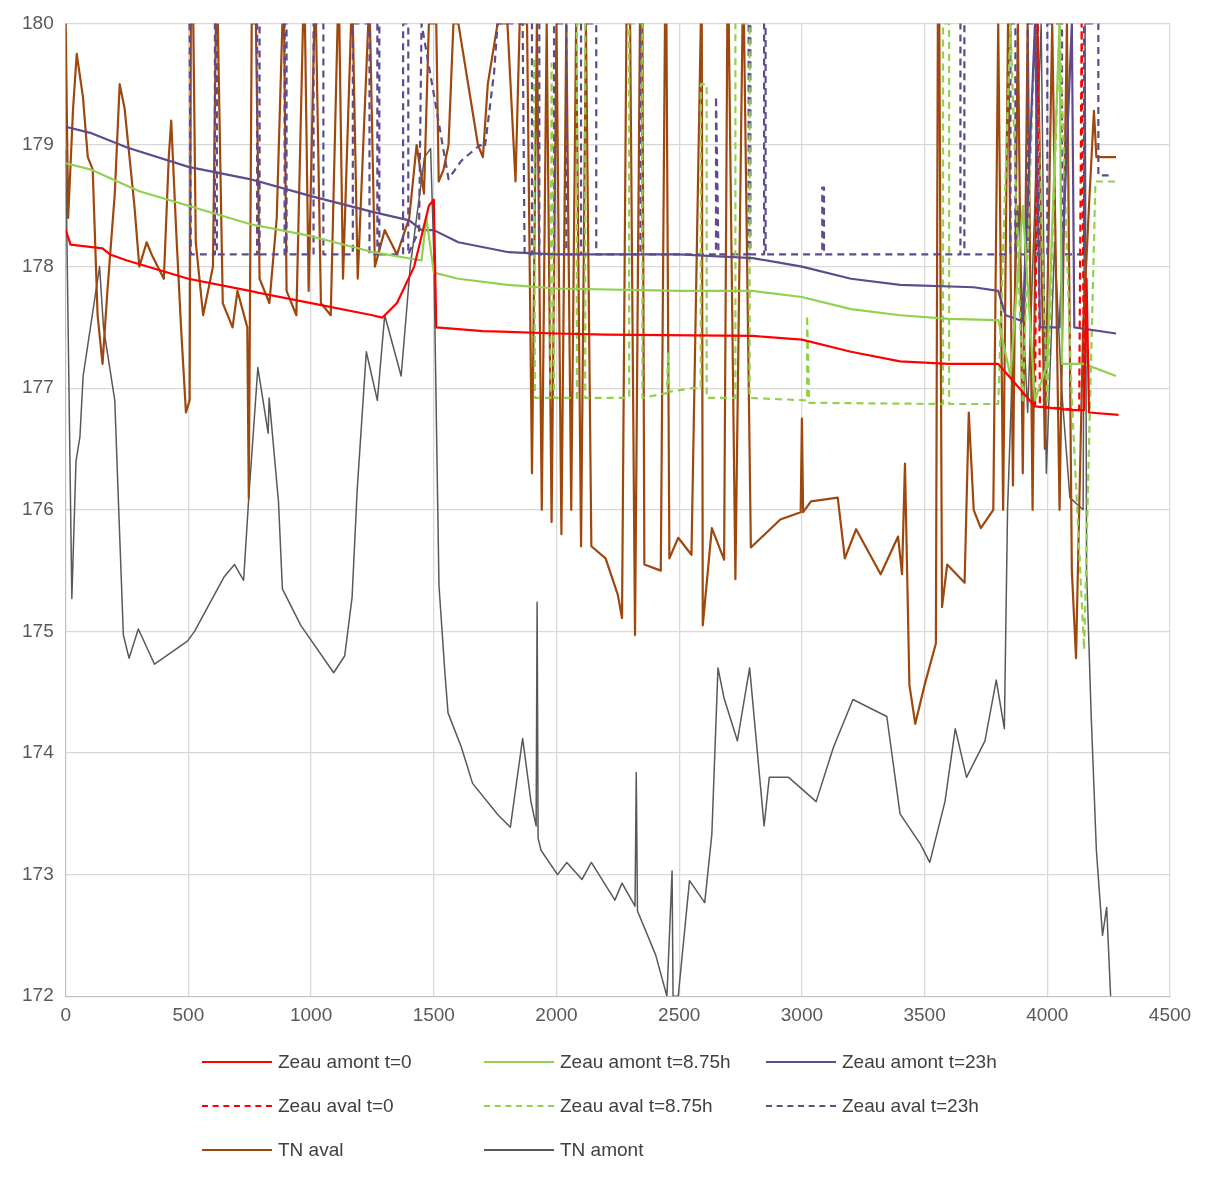  I want to click on x-tick-label: 3500, so click(924, 1014).